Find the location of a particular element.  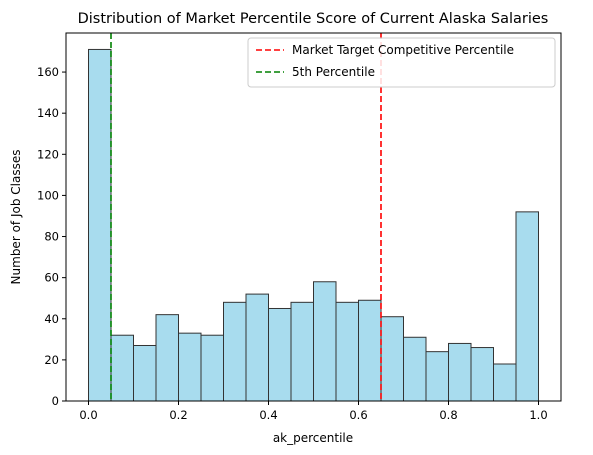

legend-entry-market-target: Market Target Competitive Percentile is located at coordinates (403, 50).